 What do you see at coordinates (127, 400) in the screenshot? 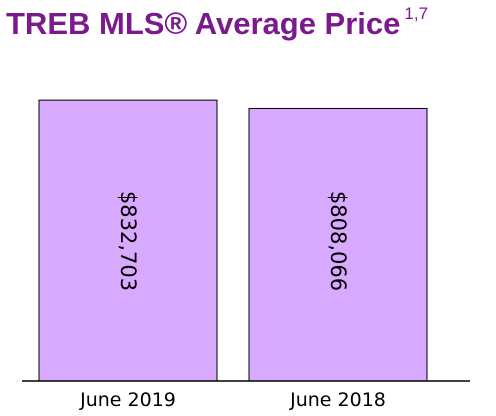
I see `x-tick-label-0: June 2019` at bounding box center [127, 400].